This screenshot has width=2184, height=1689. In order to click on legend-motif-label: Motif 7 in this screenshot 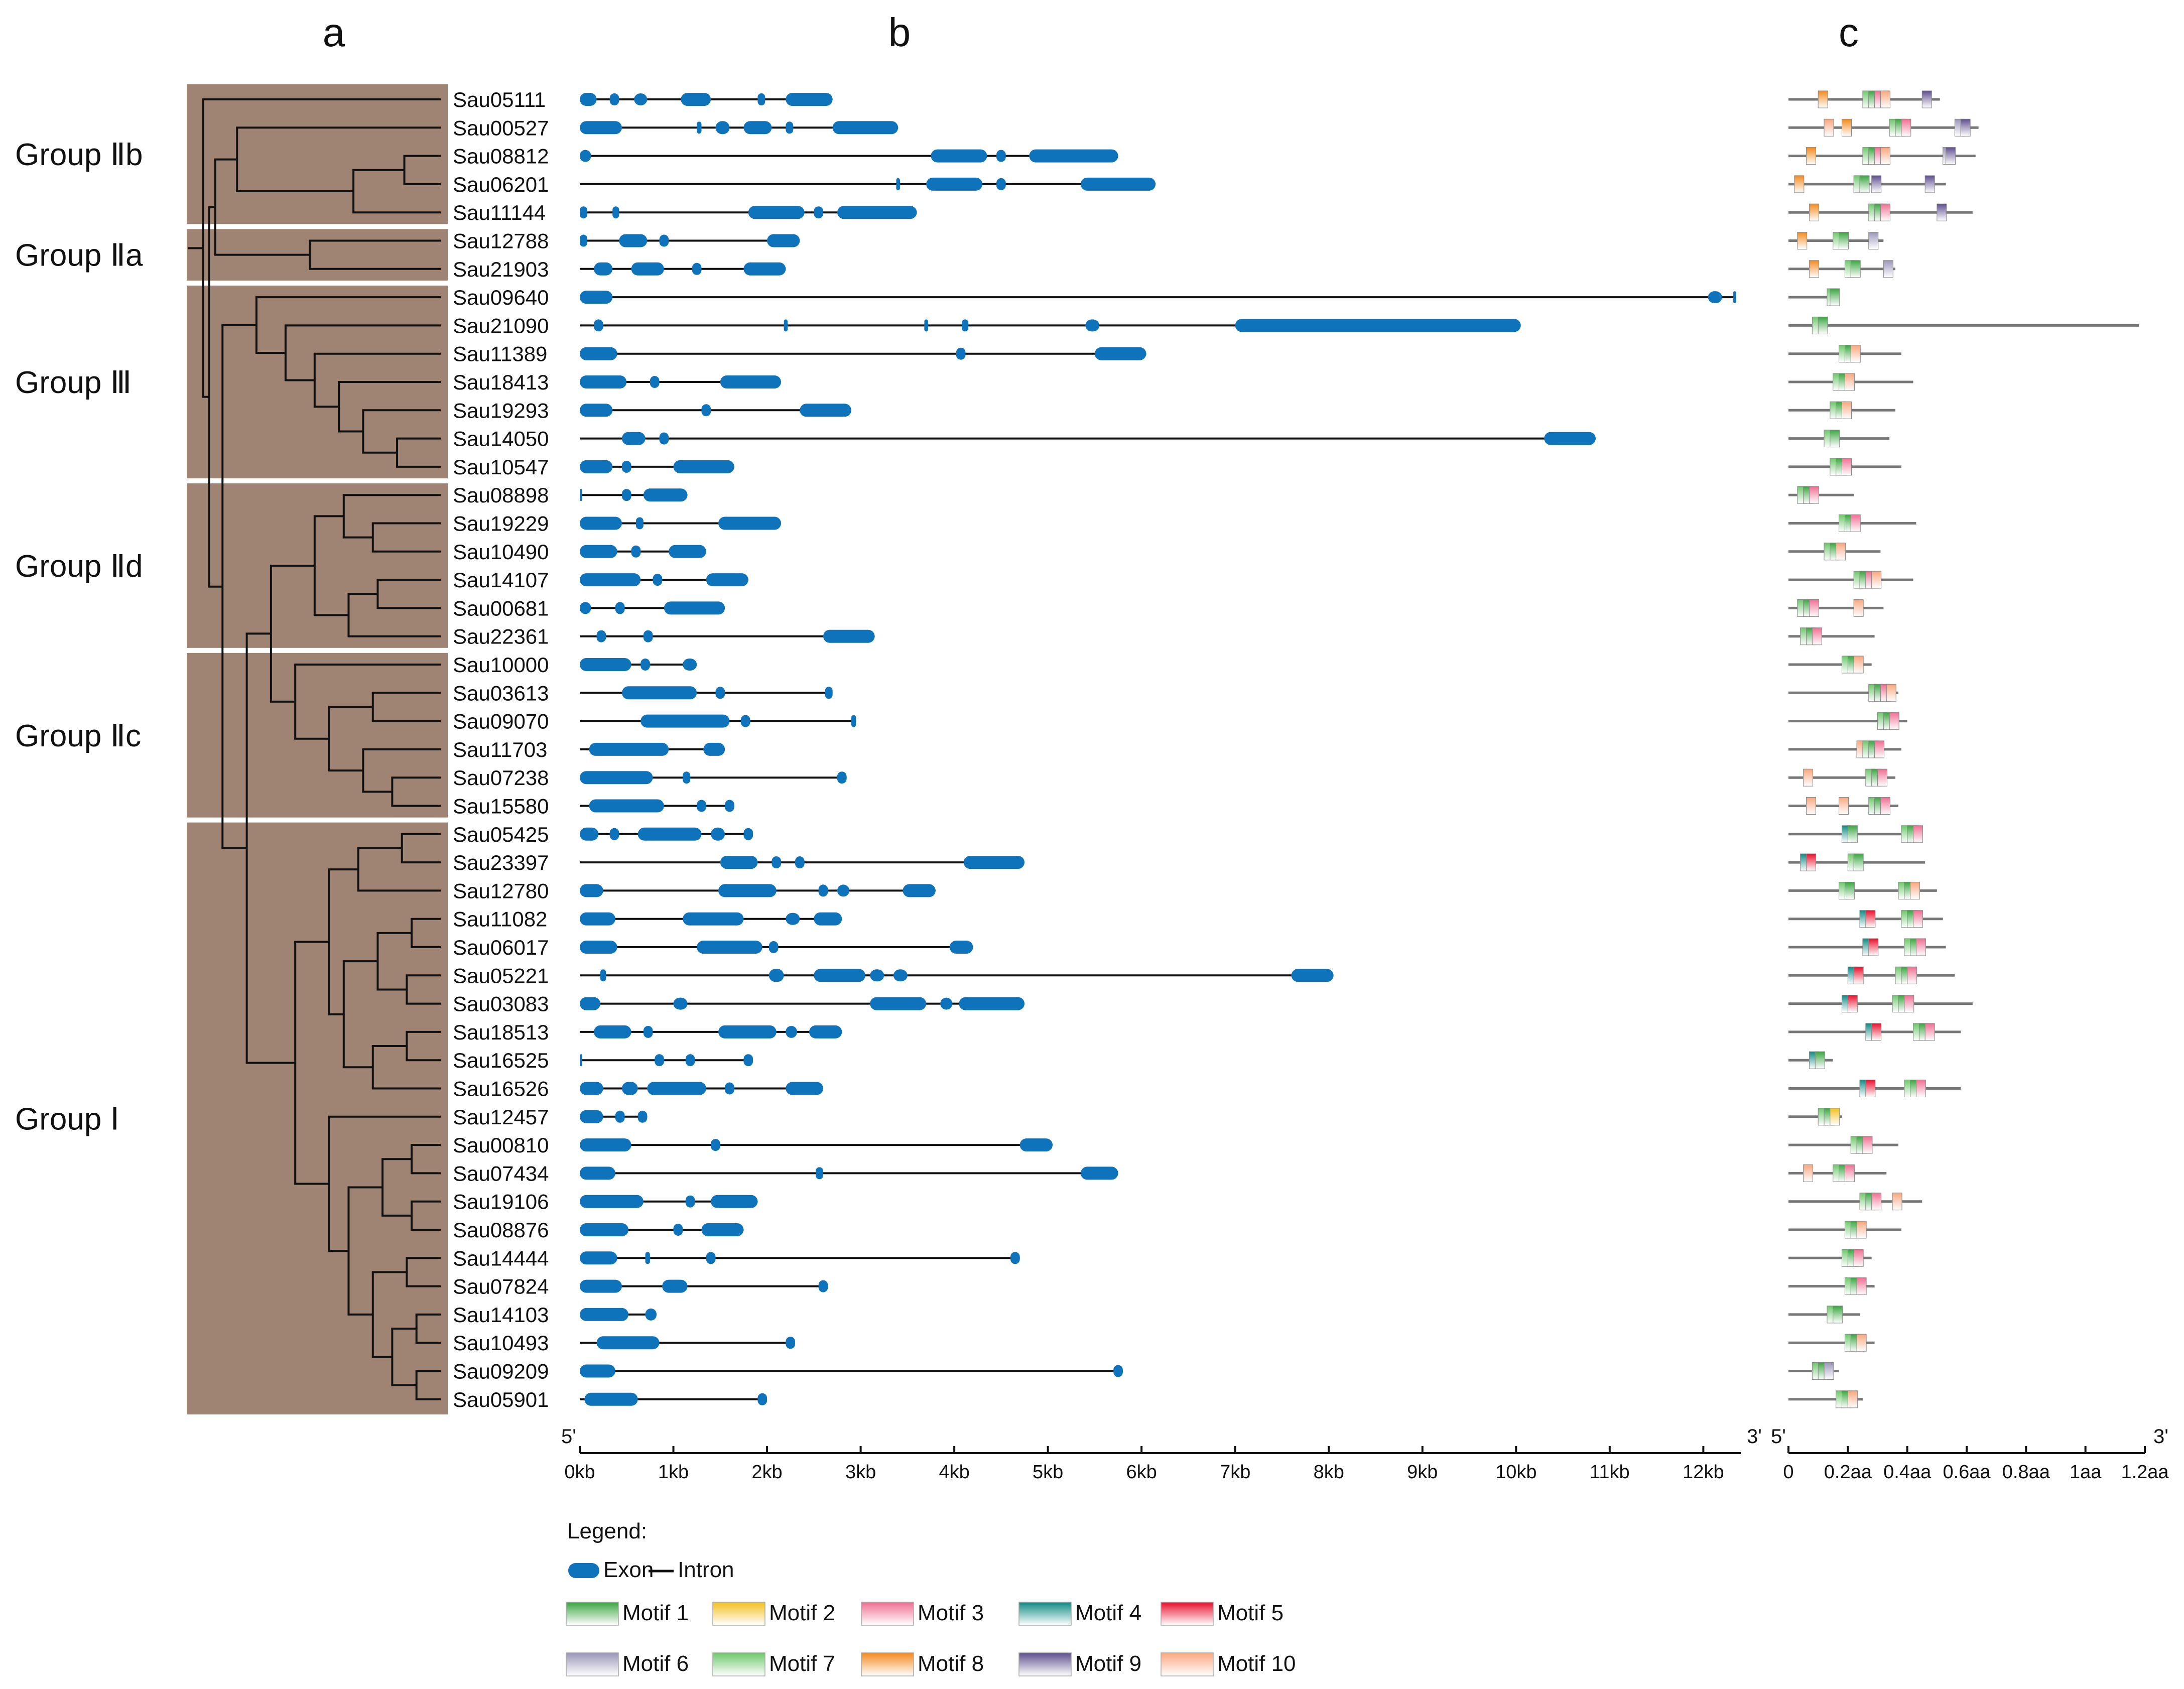, I will do `click(802, 1663)`.